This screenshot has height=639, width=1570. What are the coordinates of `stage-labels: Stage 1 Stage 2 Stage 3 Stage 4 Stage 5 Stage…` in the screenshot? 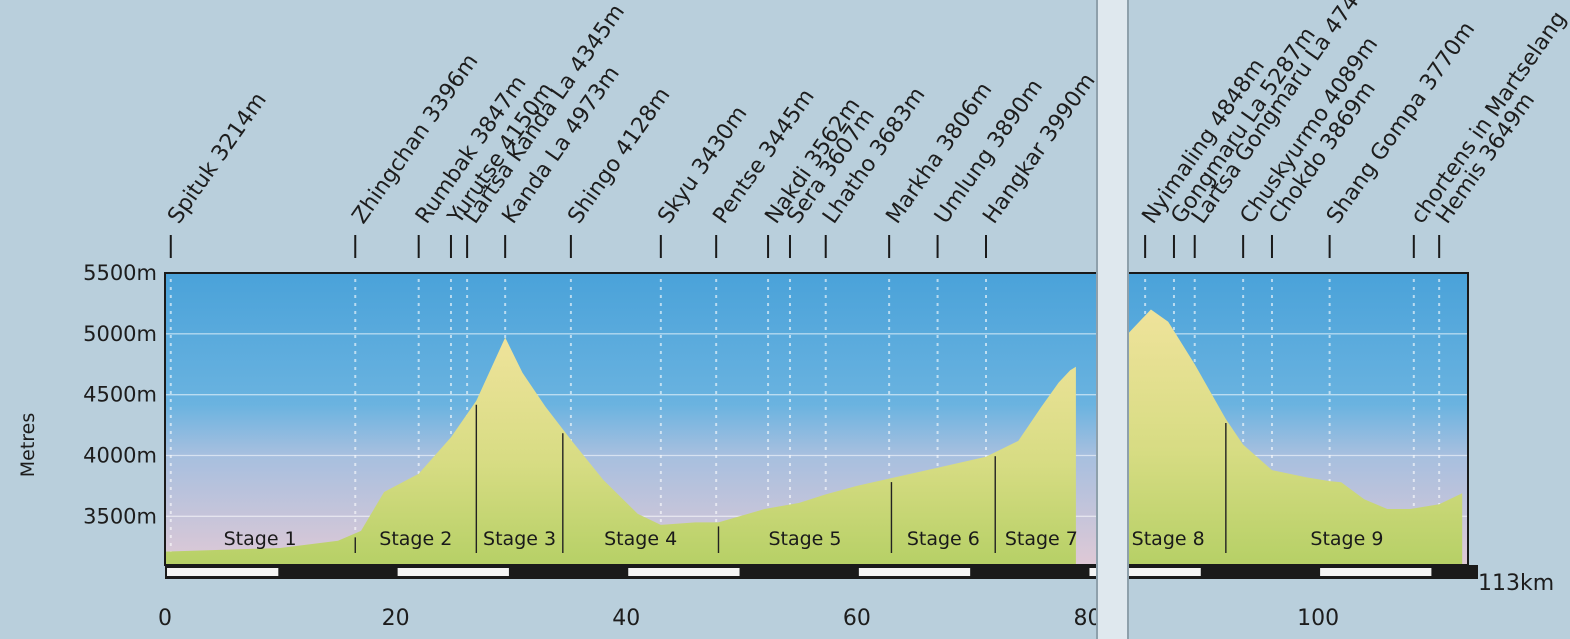 It's located at (804, 539).